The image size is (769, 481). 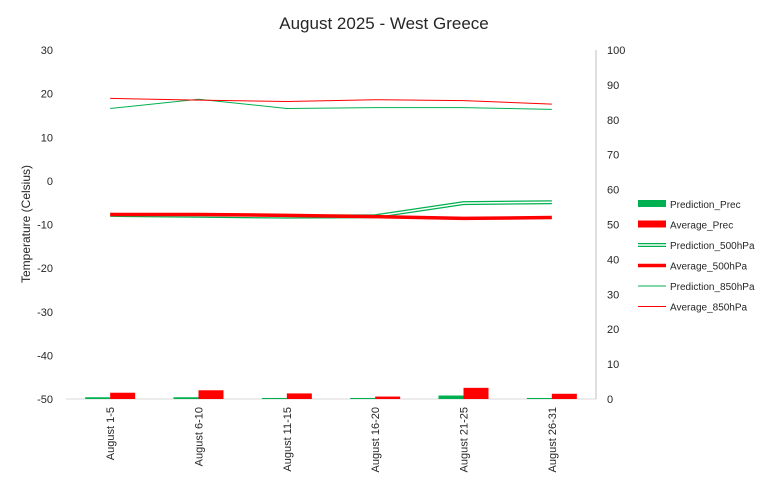 What do you see at coordinates (45, 356) in the screenshot?
I see `y-tick-label: -40` at bounding box center [45, 356].